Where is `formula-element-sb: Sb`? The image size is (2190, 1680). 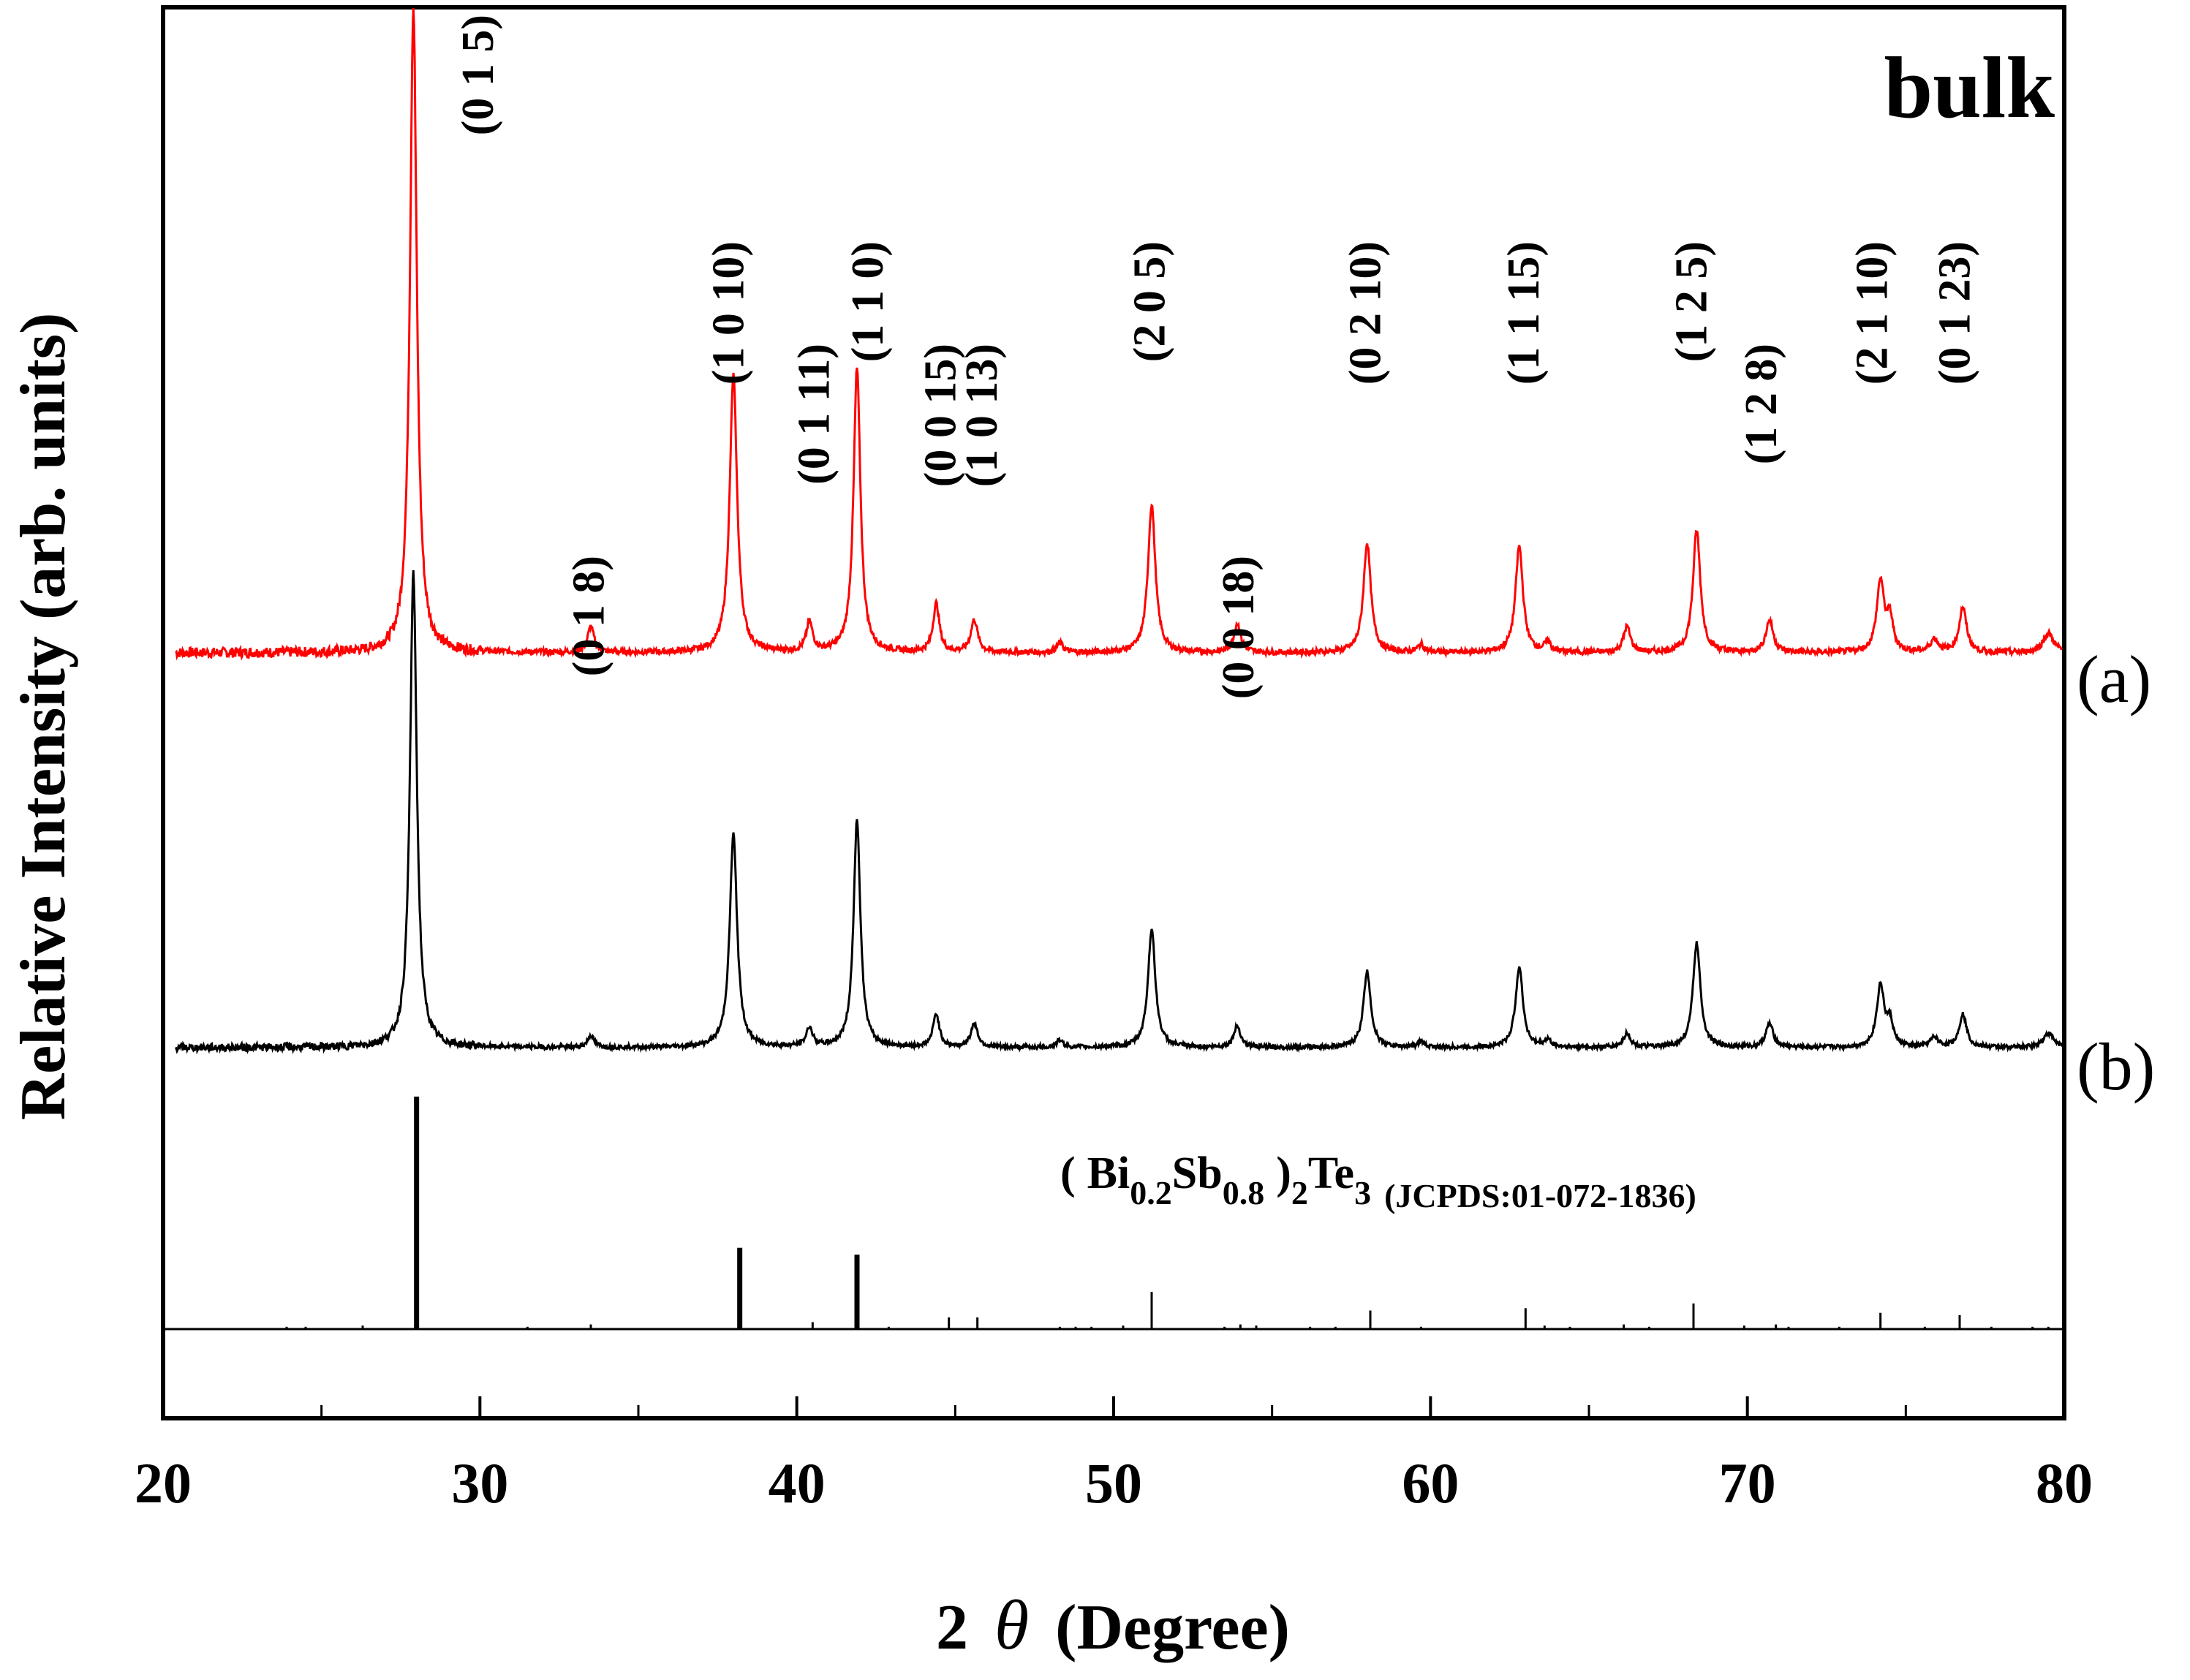
formula-element-sb: Sb is located at coordinates (1197, 1173).